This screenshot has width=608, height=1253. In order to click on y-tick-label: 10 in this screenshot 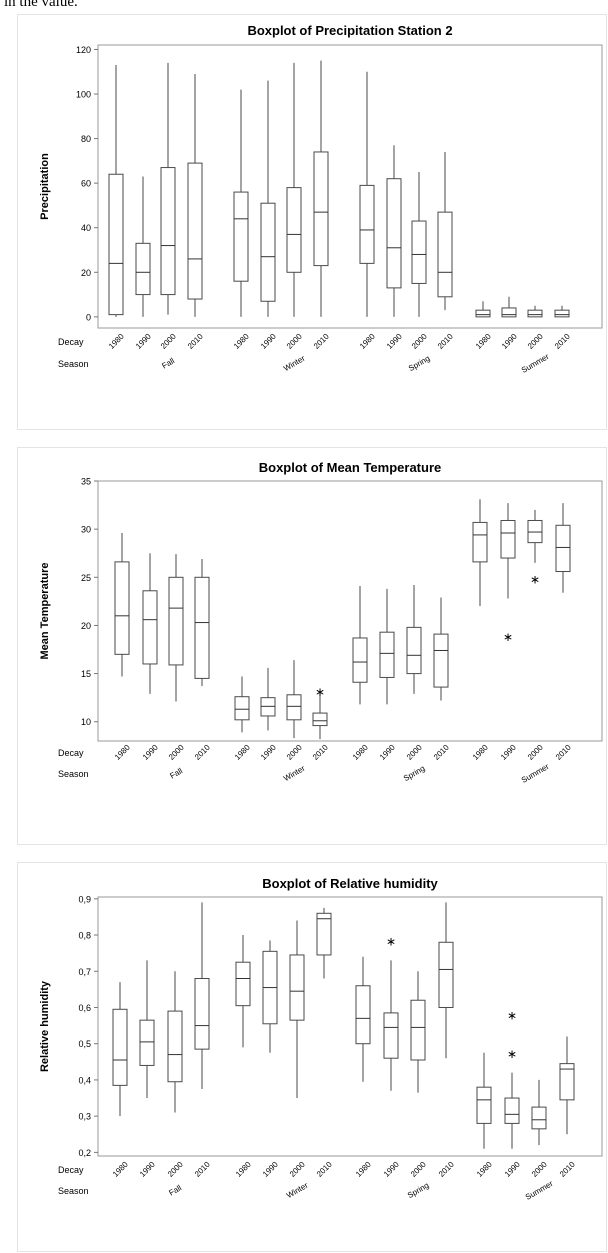, I will do `click(86, 722)`.